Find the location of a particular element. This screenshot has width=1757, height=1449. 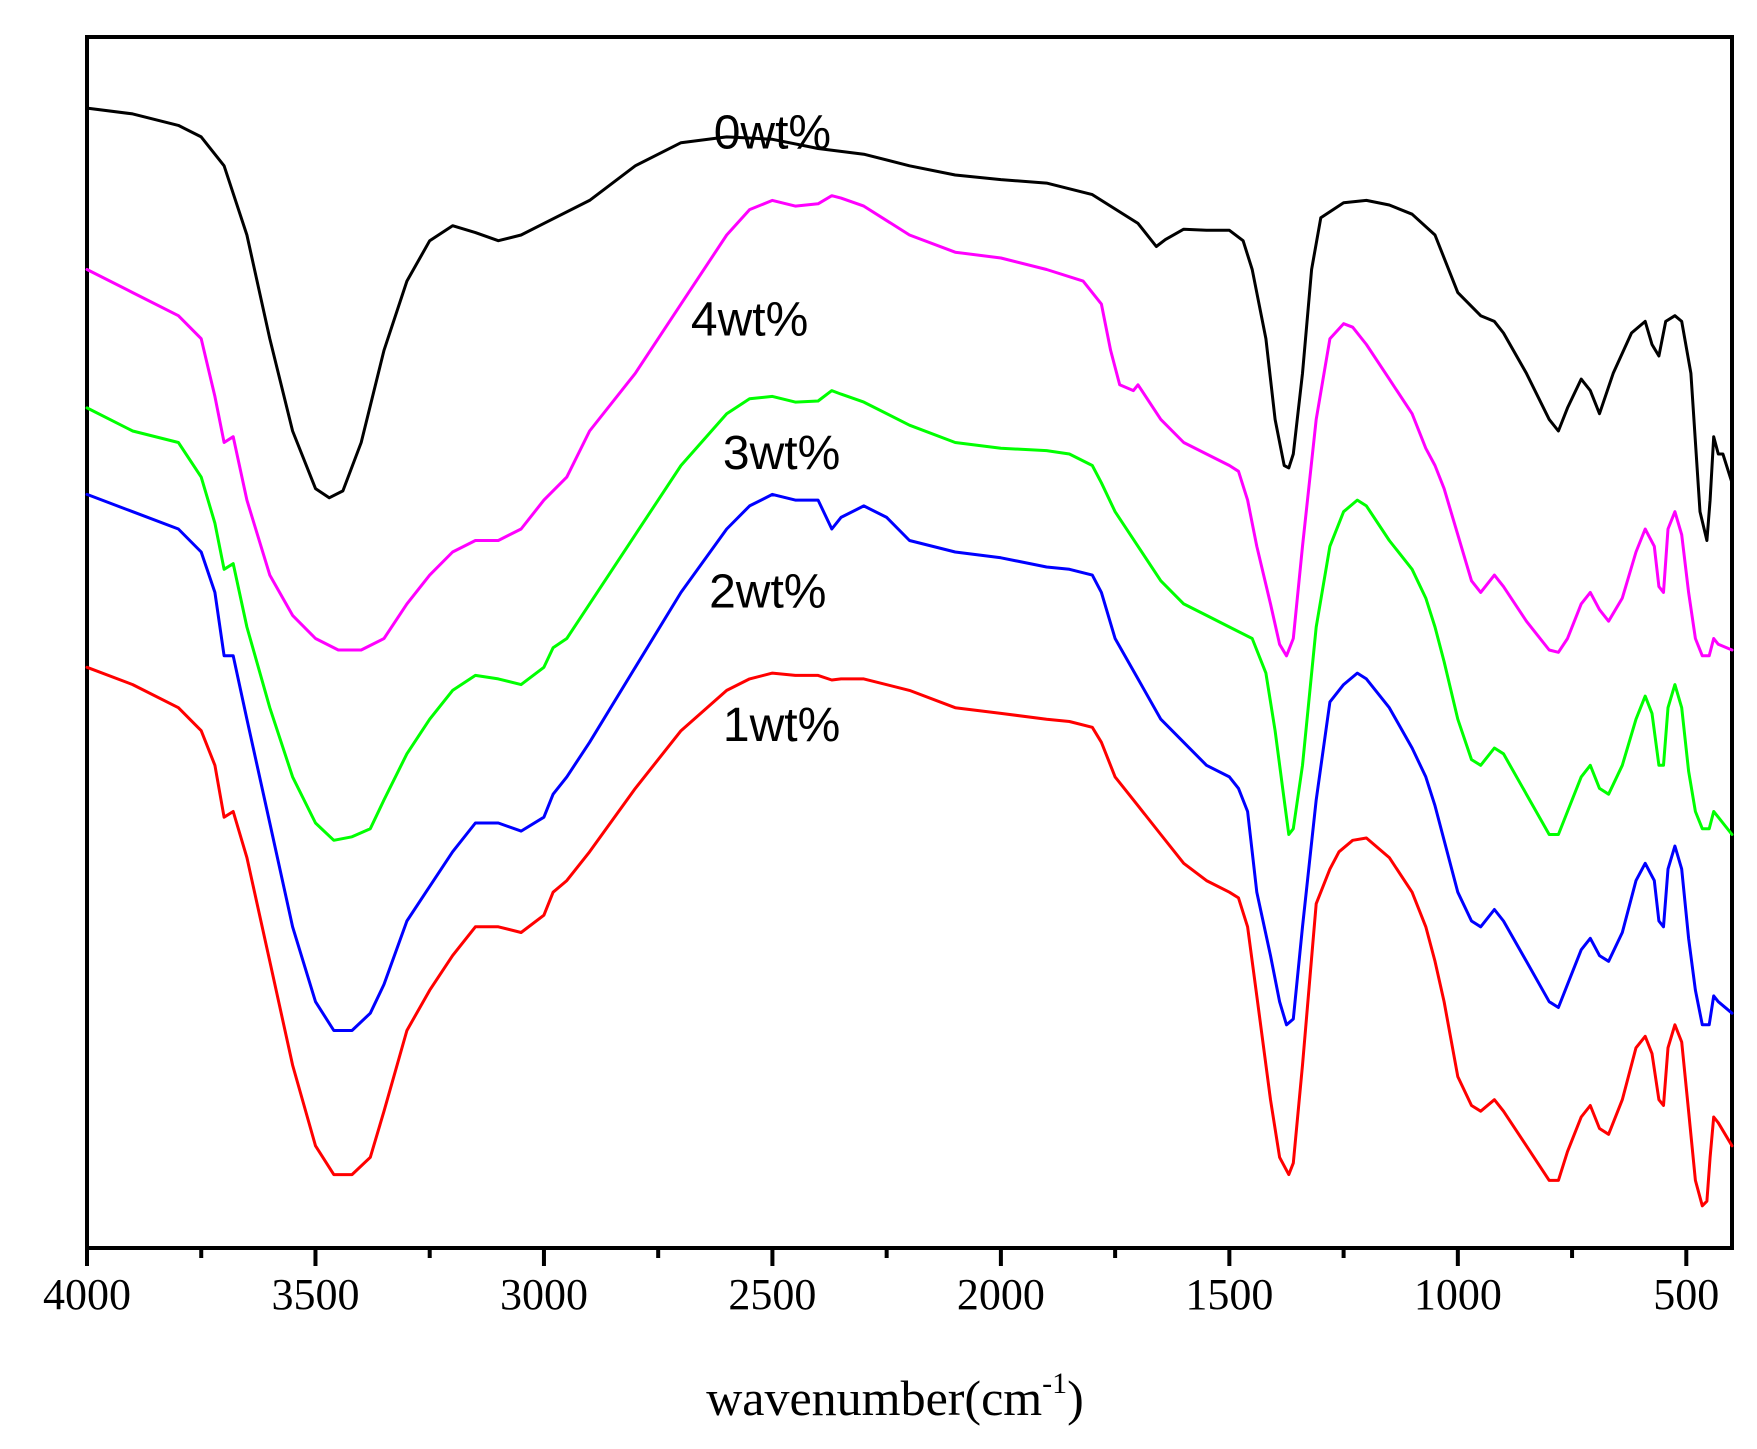

x-tick-label: 1500 is located at coordinates (1229, 1294).